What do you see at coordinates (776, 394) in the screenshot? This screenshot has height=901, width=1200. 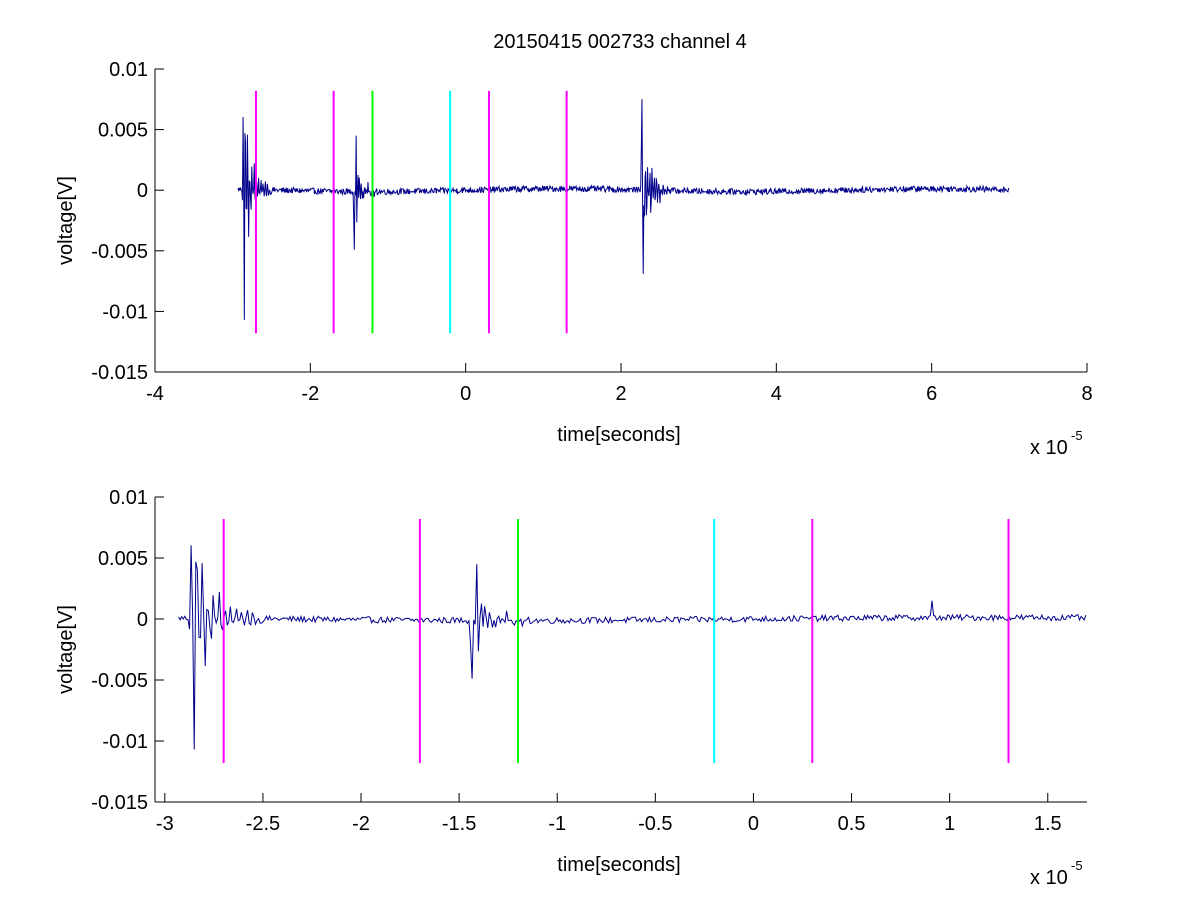 I see `x-tick-label: 4` at bounding box center [776, 394].